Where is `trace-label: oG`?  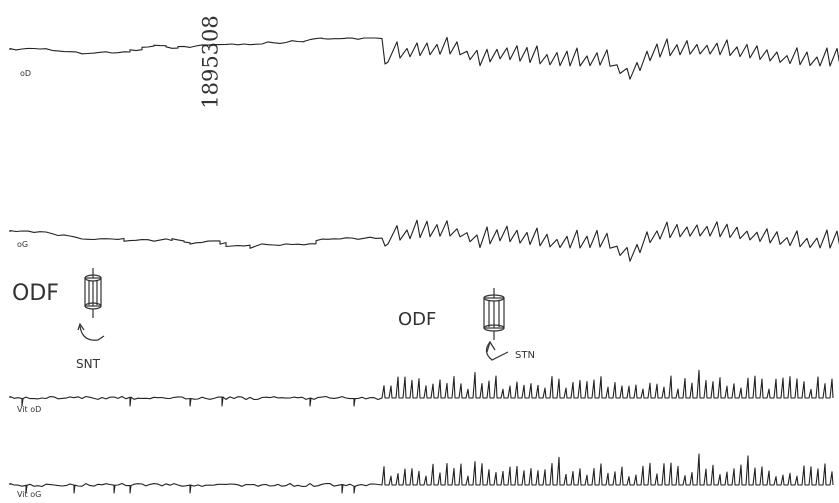
trace-label: oG is located at coordinates (22, 244).